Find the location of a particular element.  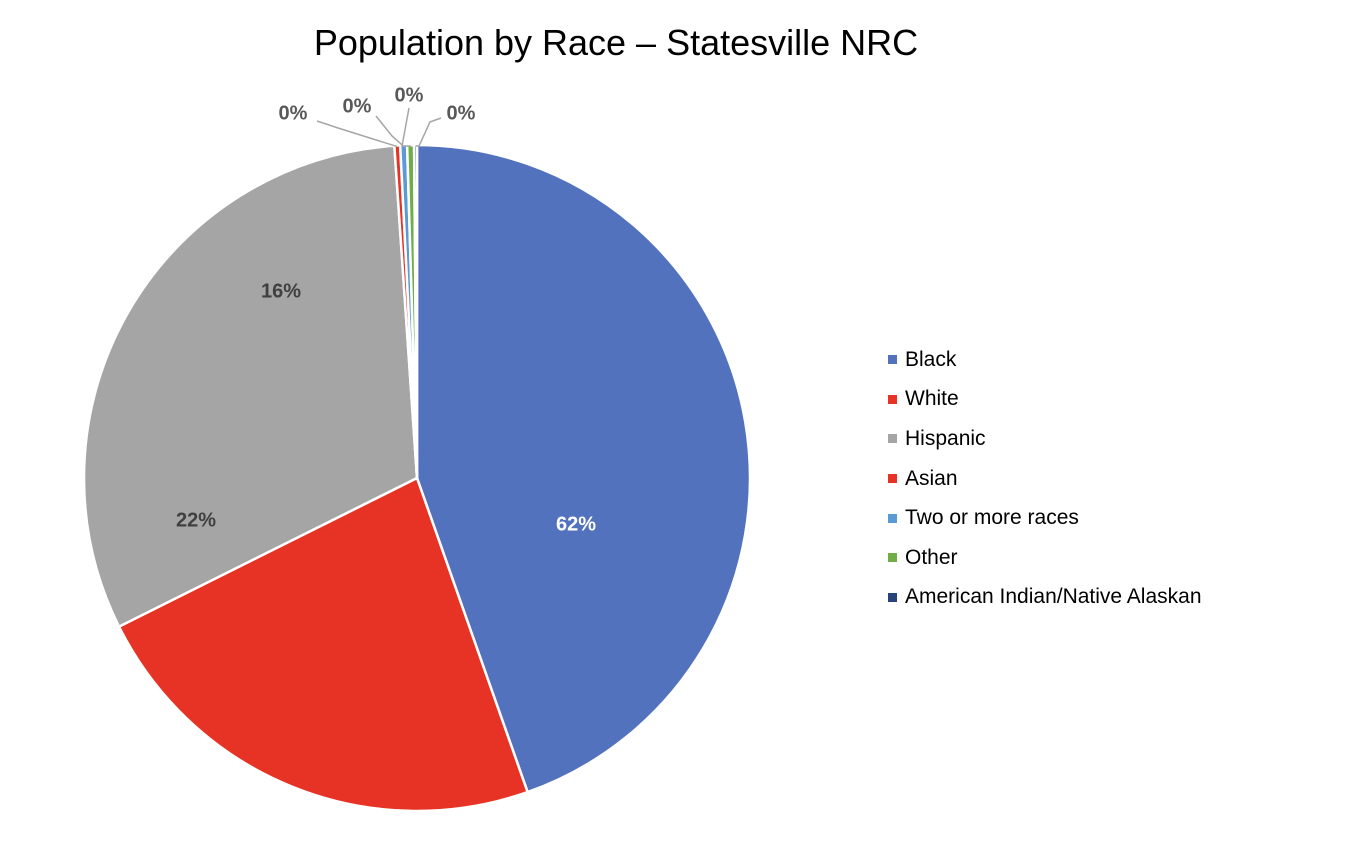

legend-item: Two or more races is located at coordinates (1045, 518).